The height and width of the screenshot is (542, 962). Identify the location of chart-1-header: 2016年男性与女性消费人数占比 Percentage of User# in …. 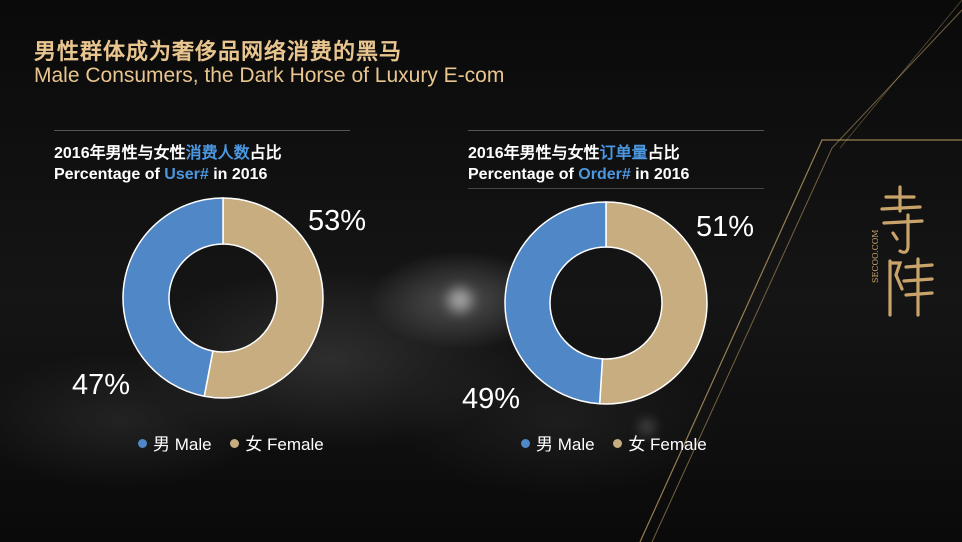
(202, 157).